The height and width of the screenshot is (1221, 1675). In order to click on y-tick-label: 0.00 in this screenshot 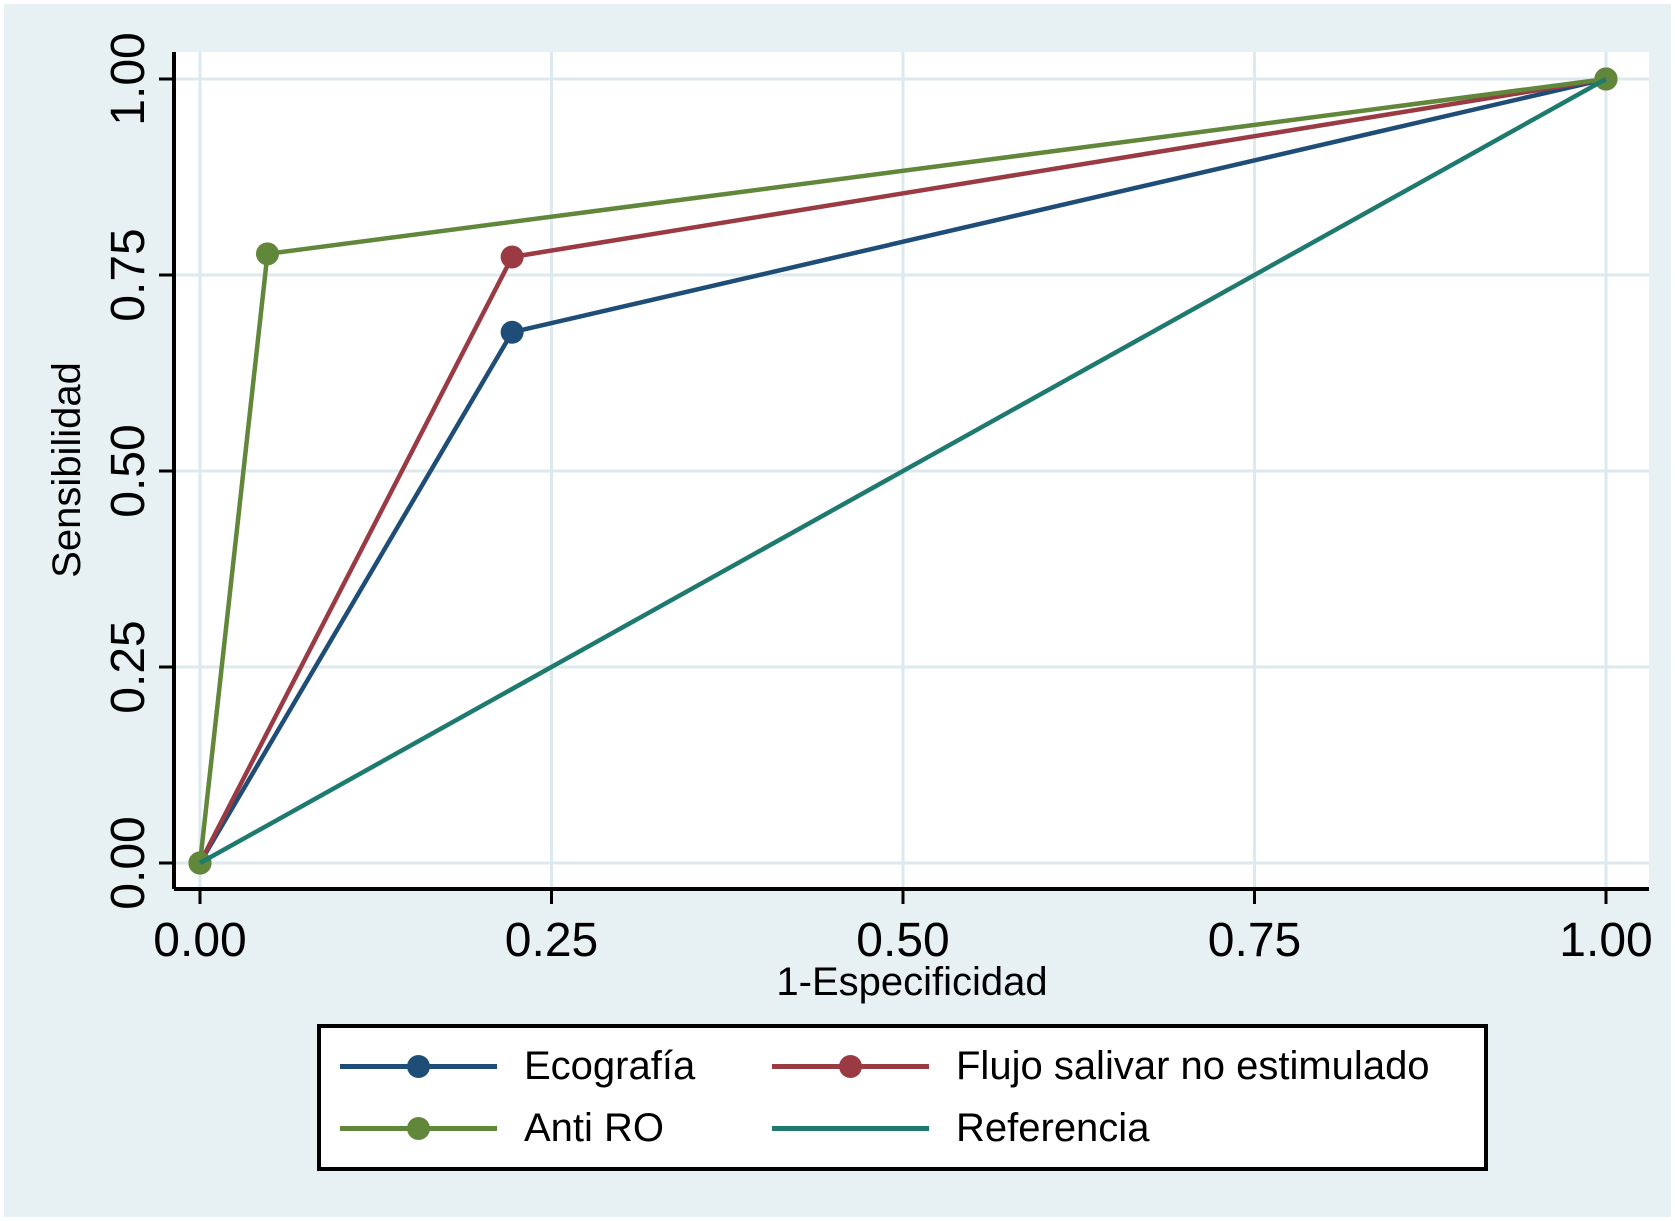, I will do `click(128, 862)`.